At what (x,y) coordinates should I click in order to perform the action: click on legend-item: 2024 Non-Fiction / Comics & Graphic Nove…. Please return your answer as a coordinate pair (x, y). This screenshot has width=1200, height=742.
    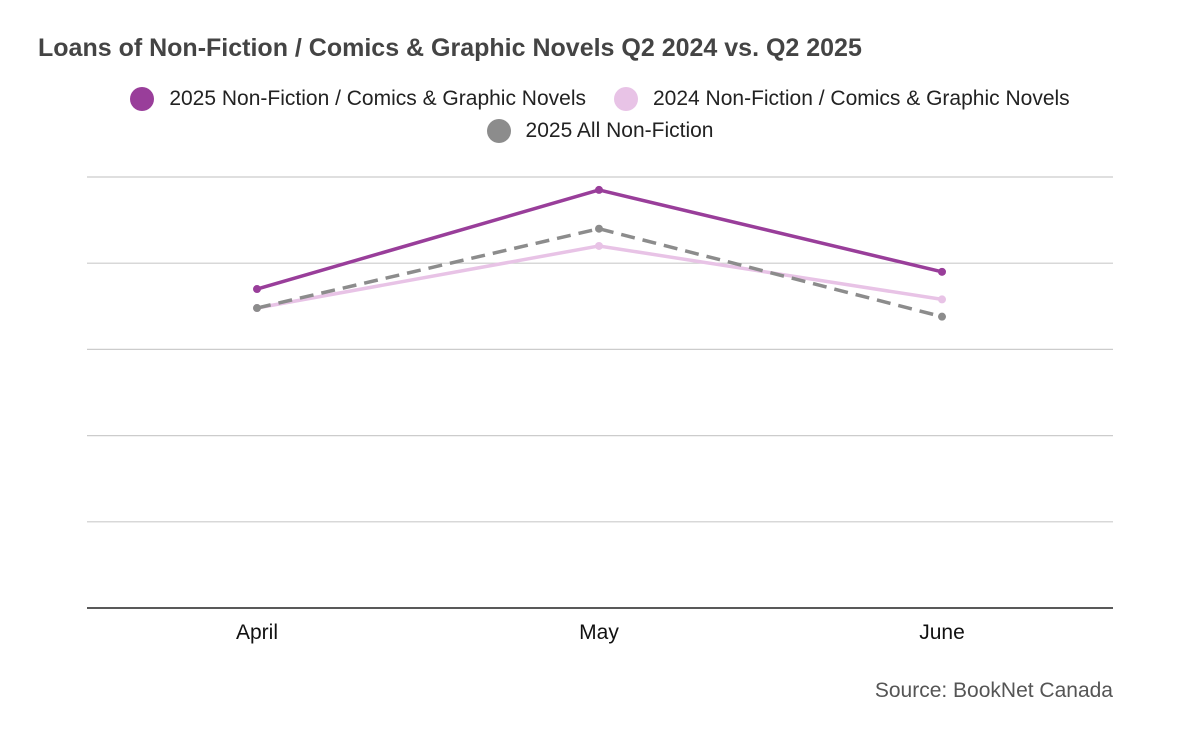
    Looking at the image, I should click on (842, 99).